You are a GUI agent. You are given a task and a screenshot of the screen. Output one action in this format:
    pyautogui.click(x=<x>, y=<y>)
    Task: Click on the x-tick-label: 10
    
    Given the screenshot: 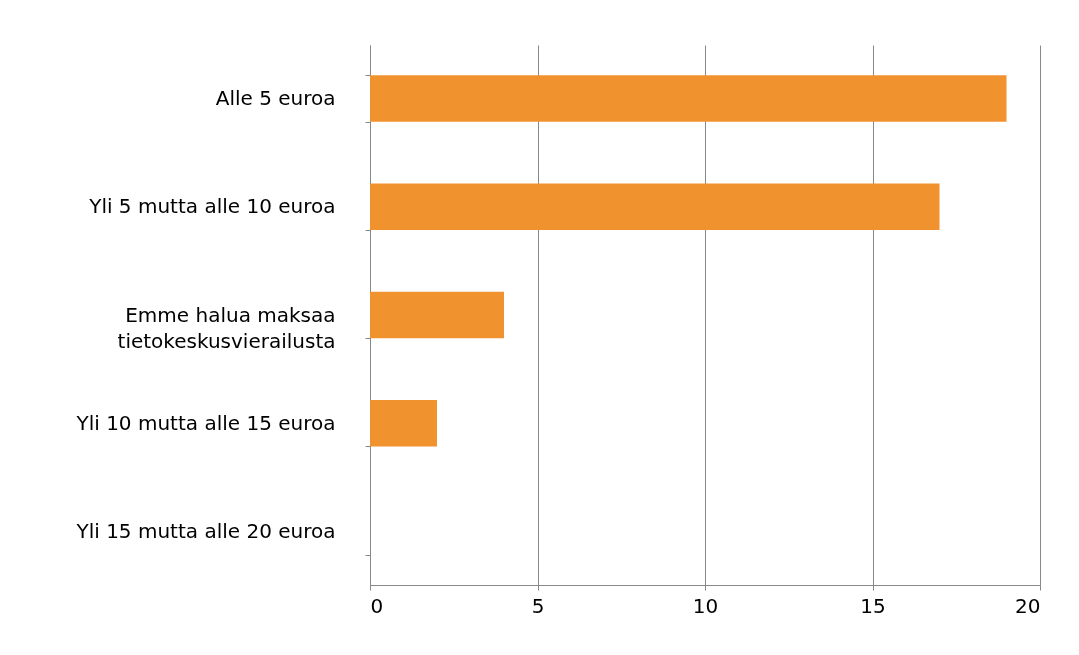 What is the action you would take?
    pyautogui.click(x=705, y=605)
    